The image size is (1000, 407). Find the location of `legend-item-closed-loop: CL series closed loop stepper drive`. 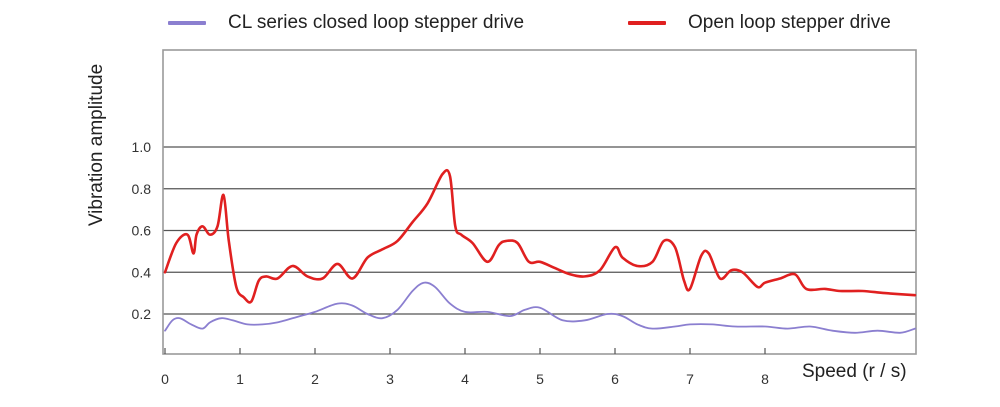

legend-item-closed-loop: CL series closed loop stepper drive is located at coordinates (346, 23).